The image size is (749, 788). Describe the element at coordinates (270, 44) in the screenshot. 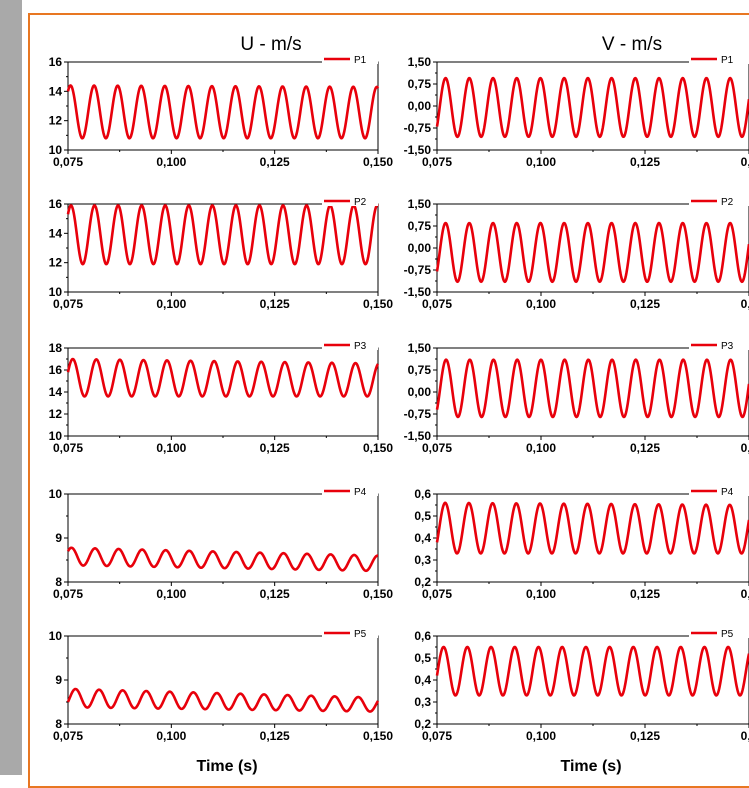

I see `title-u: U - m/s` at that location.